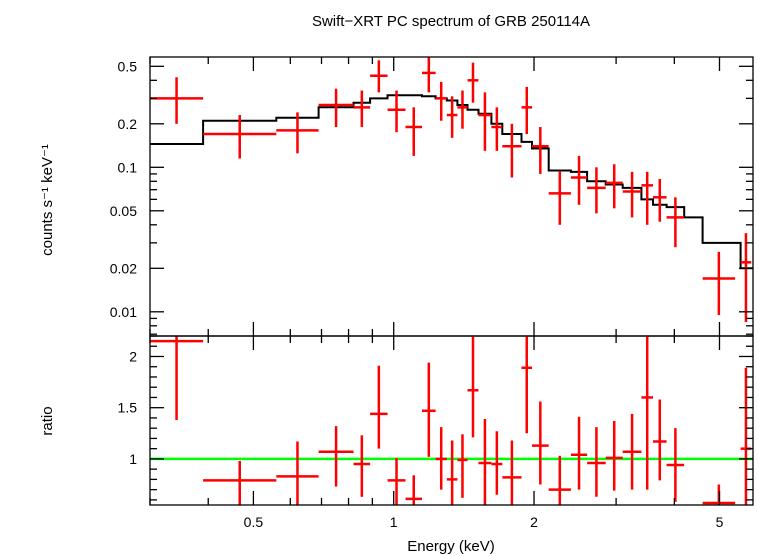 This screenshot has width=758, height=556. Describe the element at coordinates (451, 546) in the screenshot. I see `x-axis-label: Energy (keV)` at that location.